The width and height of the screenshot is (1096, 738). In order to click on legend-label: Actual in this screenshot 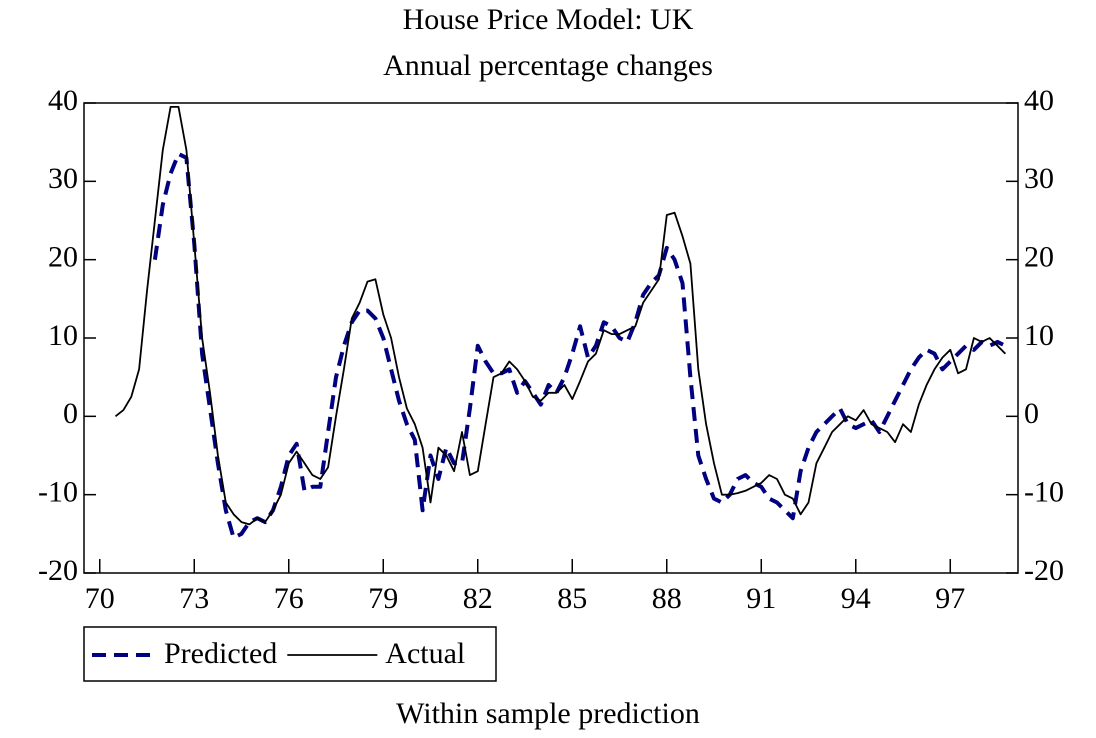, I will do `click(425, 653)`.